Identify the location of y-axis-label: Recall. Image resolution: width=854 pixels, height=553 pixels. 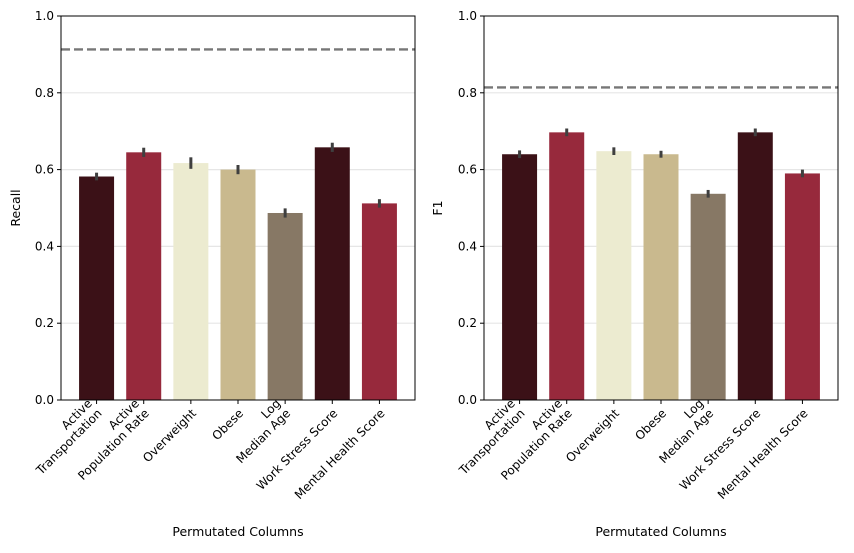
(15, 207).